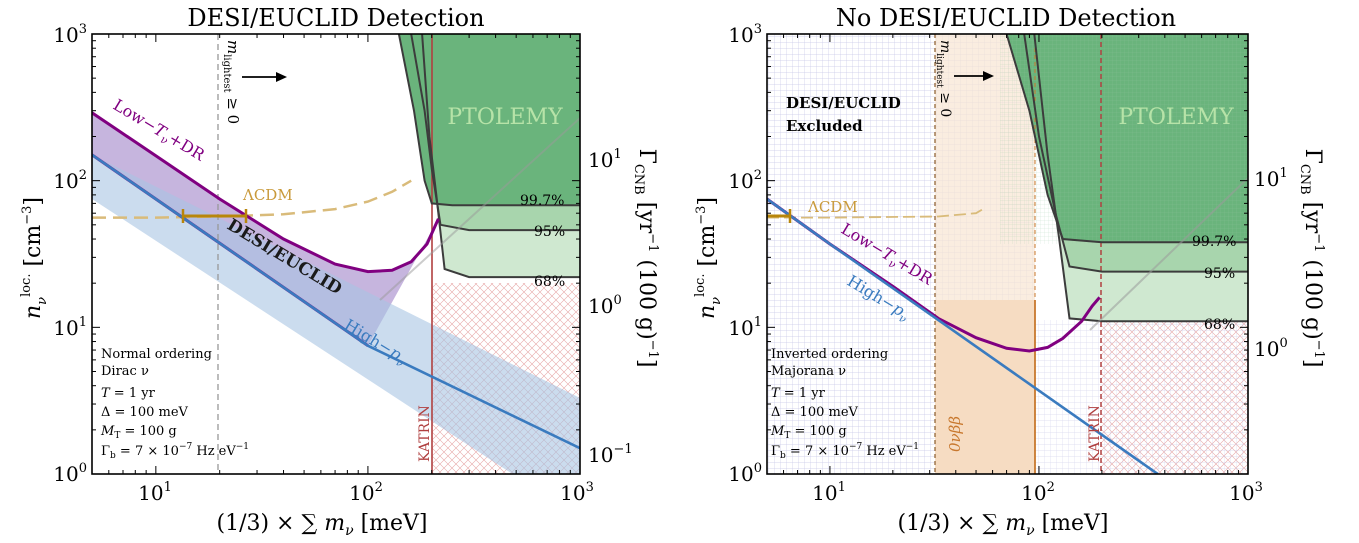 This screenshot has width=1359, height=543. What do you see at coordinates (577, 492) in the screenshot?
I see `left-x-tick-3: 103` at bounding box center [577, 492].